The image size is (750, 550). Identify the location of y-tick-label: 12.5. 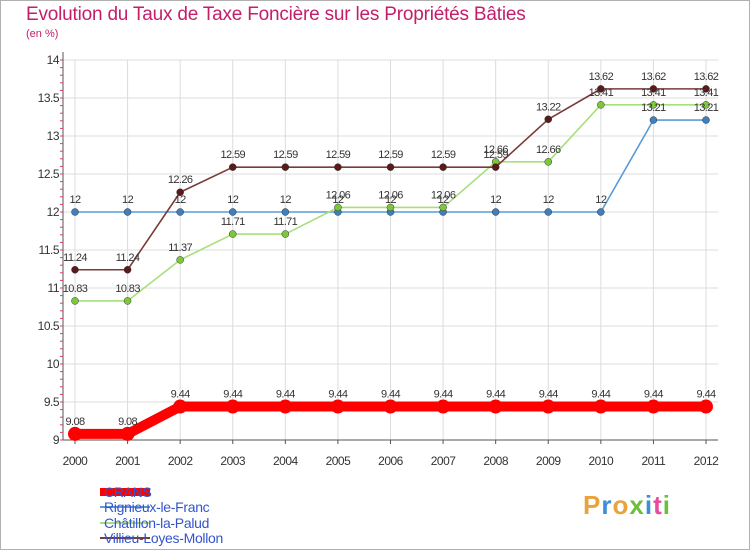
(49, 174).